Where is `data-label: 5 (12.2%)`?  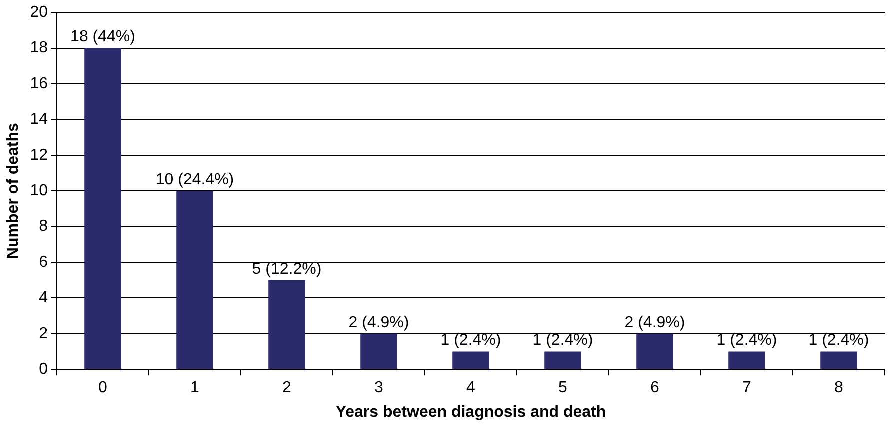 data-label: 5 (12.2%) is located at coordinates (287, 269).